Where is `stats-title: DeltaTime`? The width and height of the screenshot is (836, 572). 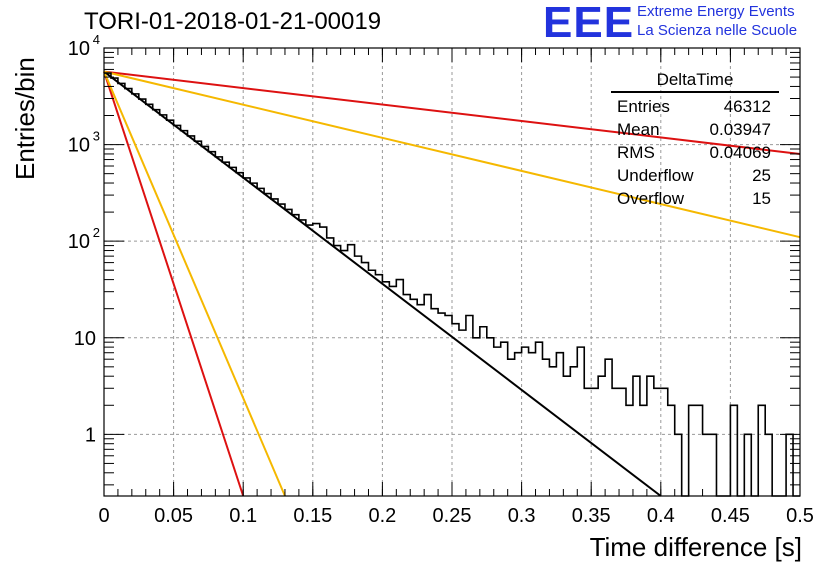
stats-title: DeltaTime is located at coordinates (695, 81).